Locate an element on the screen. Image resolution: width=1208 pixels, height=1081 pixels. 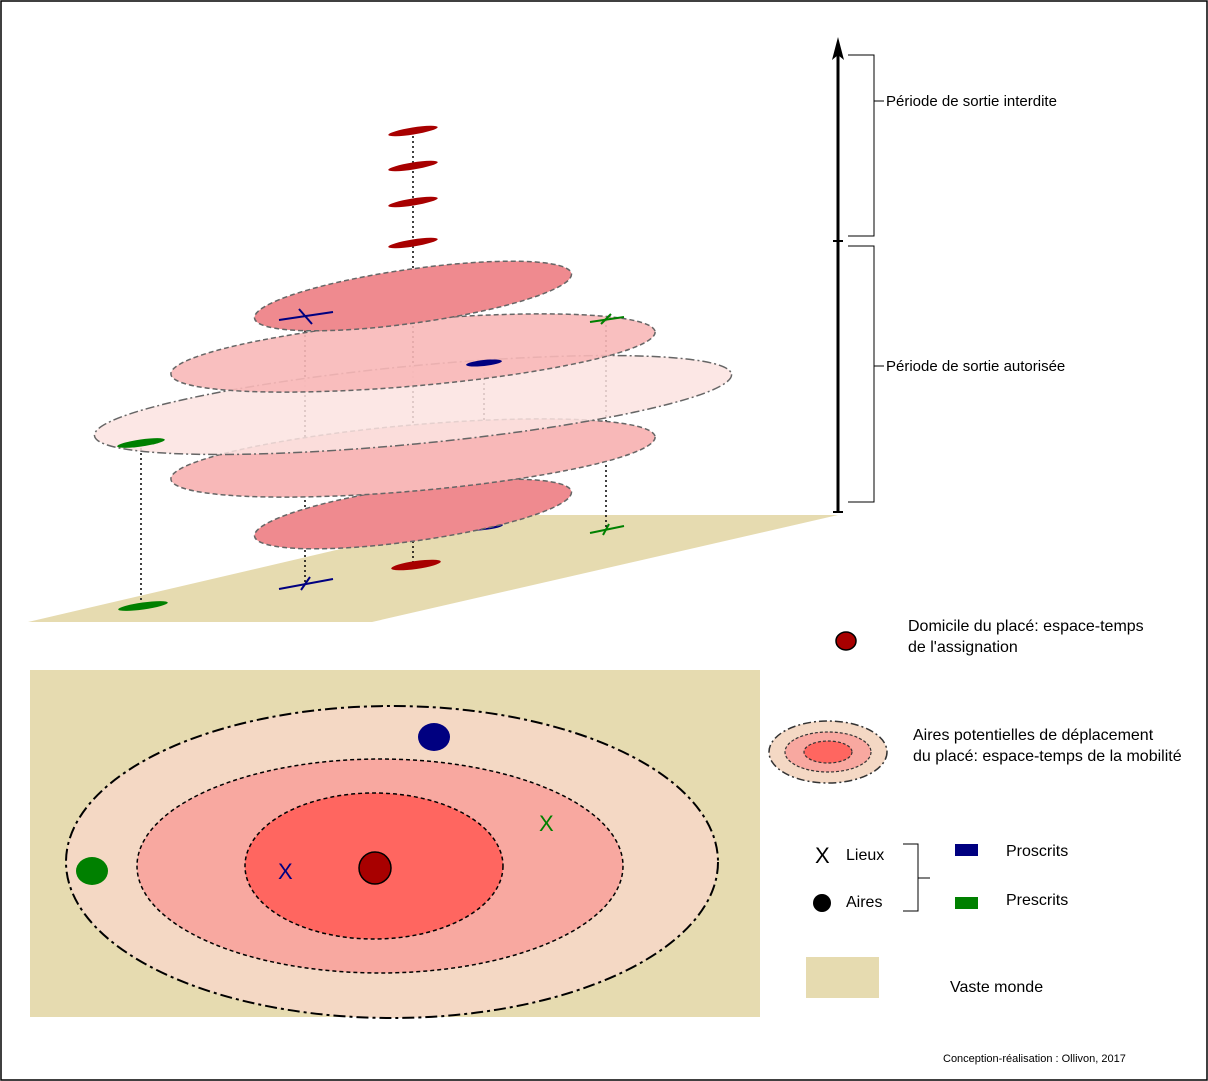
credit-text: Conception-réalisation : Ollivon, 2017 is located at coordinates (1034, 1059).